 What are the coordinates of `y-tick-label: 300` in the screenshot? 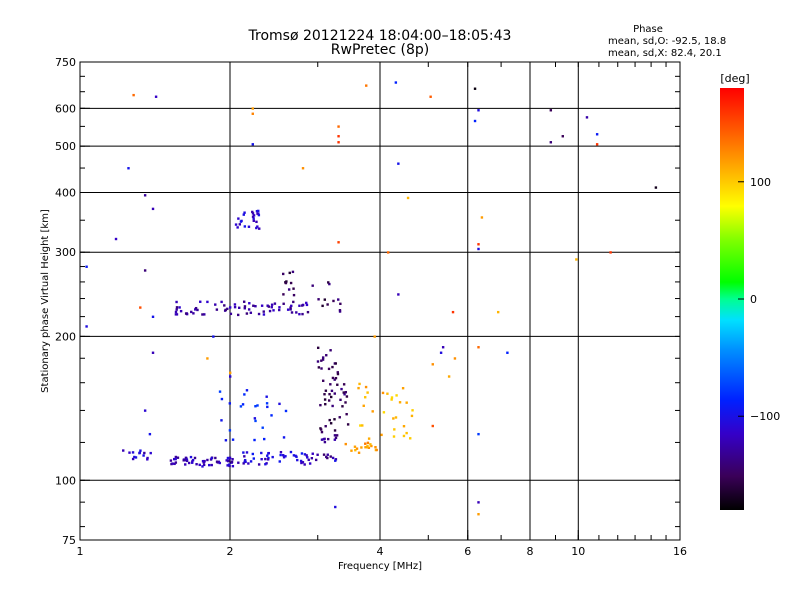 It's located at (65, 252).